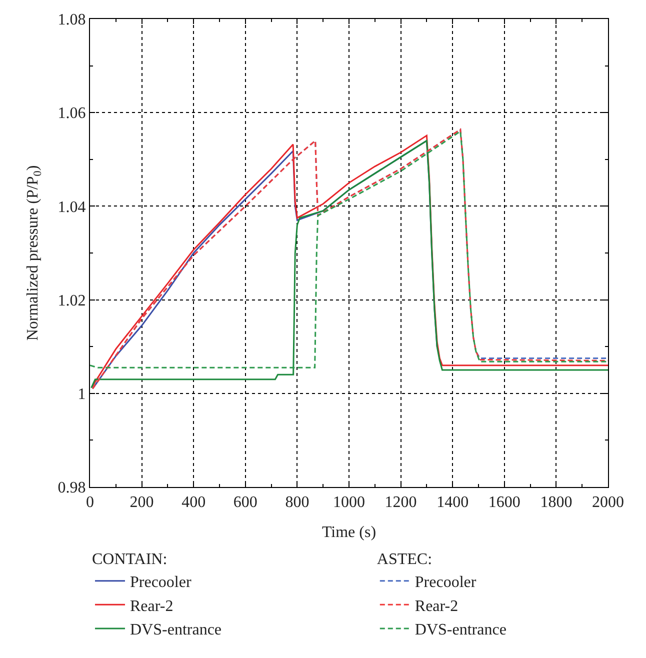 The height and width of the screenshot is (658, 646). What do you see at coordinates (349, 532) in the screenshot?
I see `x-axis-title: Time (s)` at bounding box center [349, 532].